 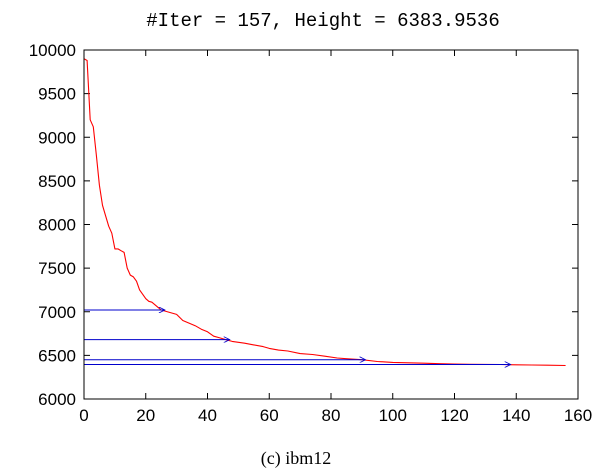 I want to click on x-tick-labels: 0 20 40 60 80 100 120 140 160, so click(x=335, y=415).